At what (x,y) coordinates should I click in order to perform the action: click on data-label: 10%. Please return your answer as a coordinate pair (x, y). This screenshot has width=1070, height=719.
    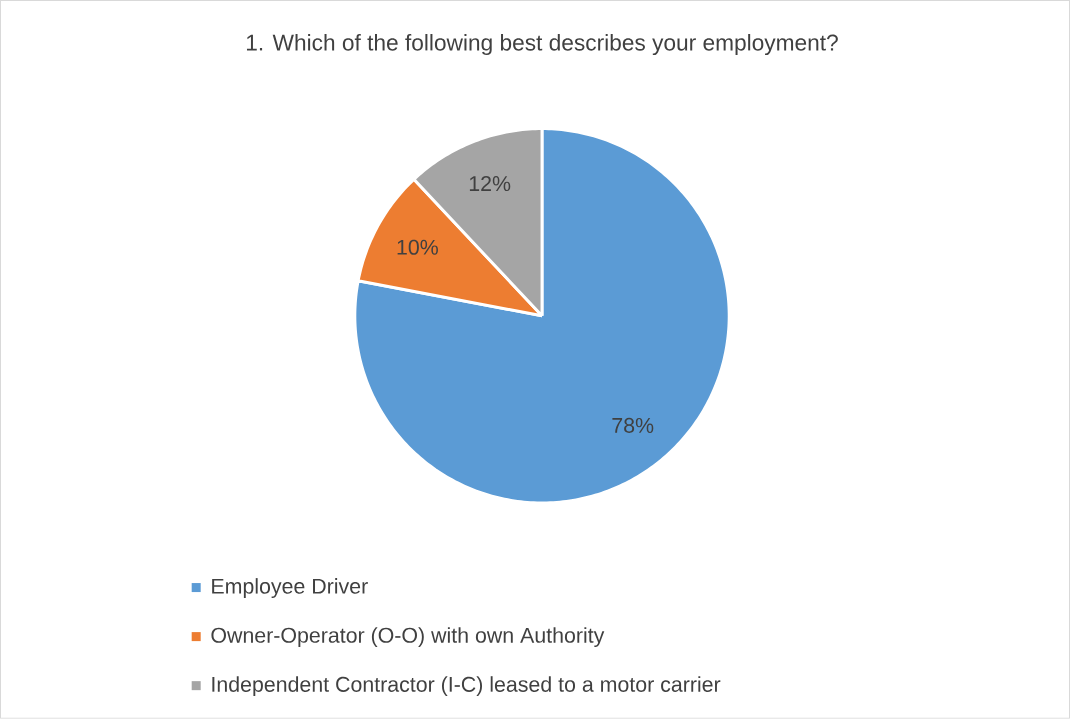
    Looking at the image, I should click on (417, 247).